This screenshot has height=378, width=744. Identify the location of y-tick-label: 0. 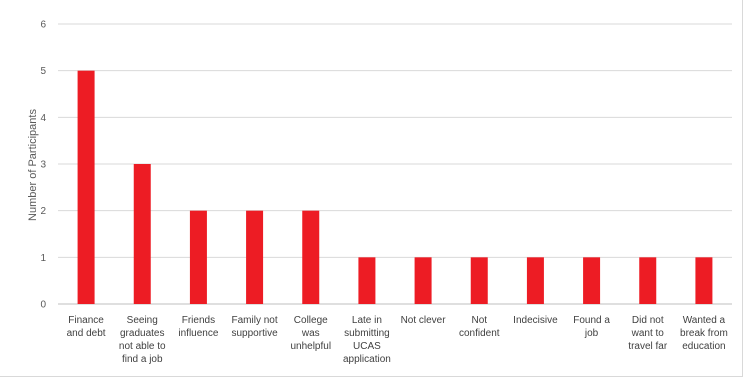
(43, 305).